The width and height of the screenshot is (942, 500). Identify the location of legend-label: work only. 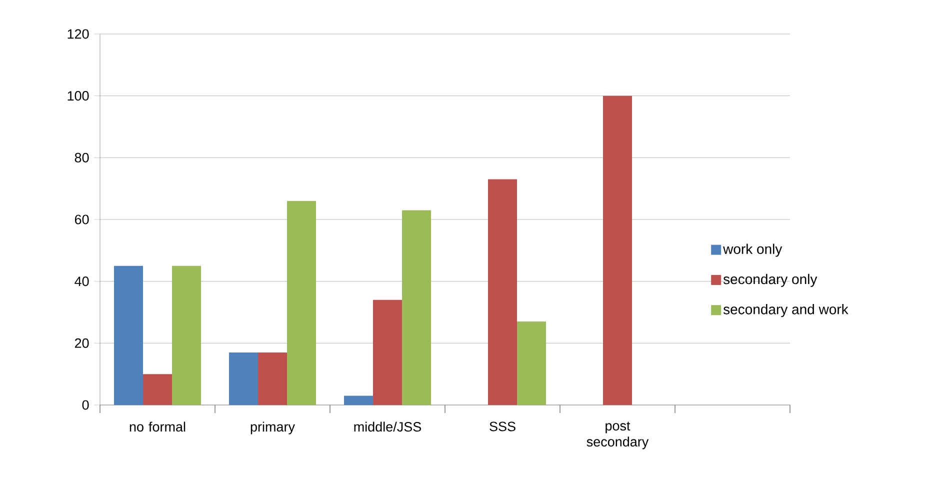
(752, 250).